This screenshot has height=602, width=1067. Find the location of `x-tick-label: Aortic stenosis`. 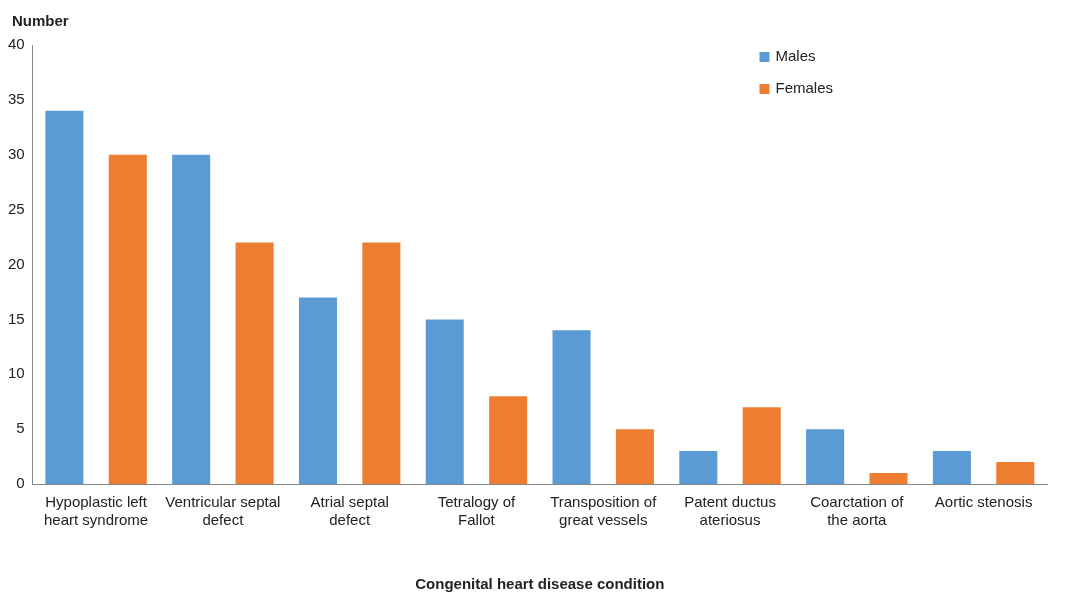

x-tick-label: Aortic stenosis is located at coordinates (983, 502).